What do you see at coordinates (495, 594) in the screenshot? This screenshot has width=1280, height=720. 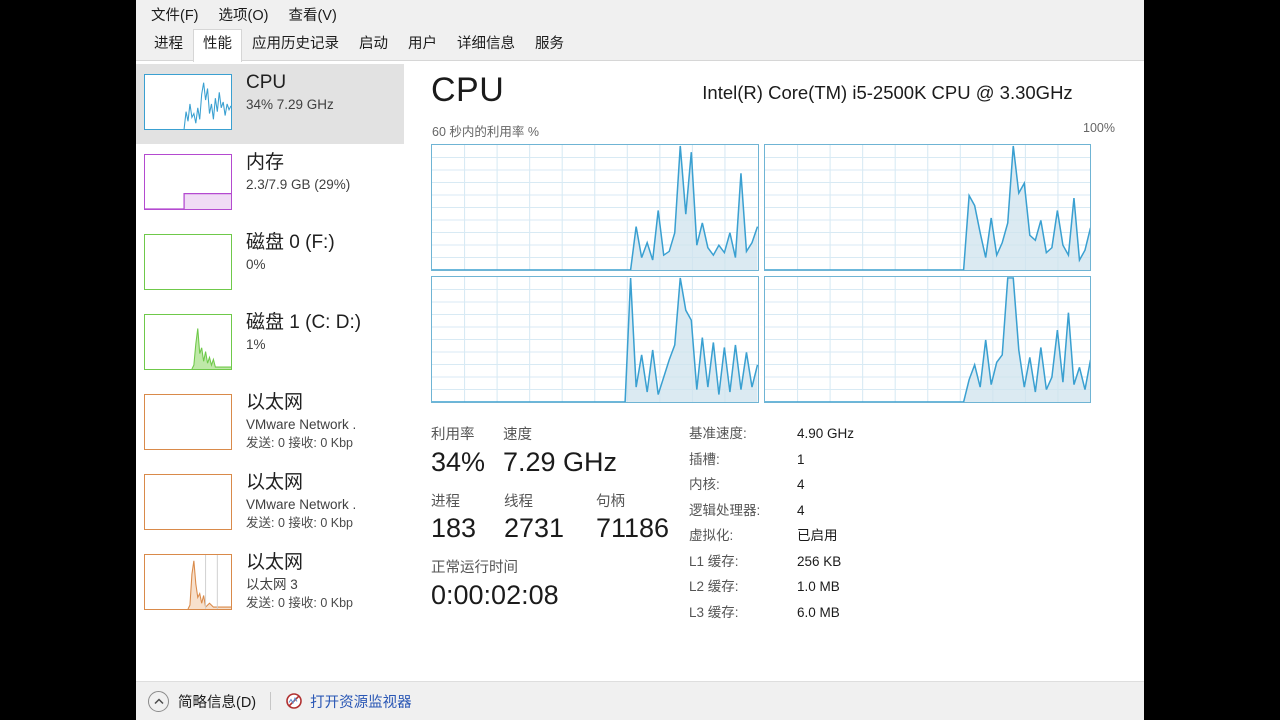 I see `stat-uptime-value: 0:00:02:08` at bounding box center [495, 594].